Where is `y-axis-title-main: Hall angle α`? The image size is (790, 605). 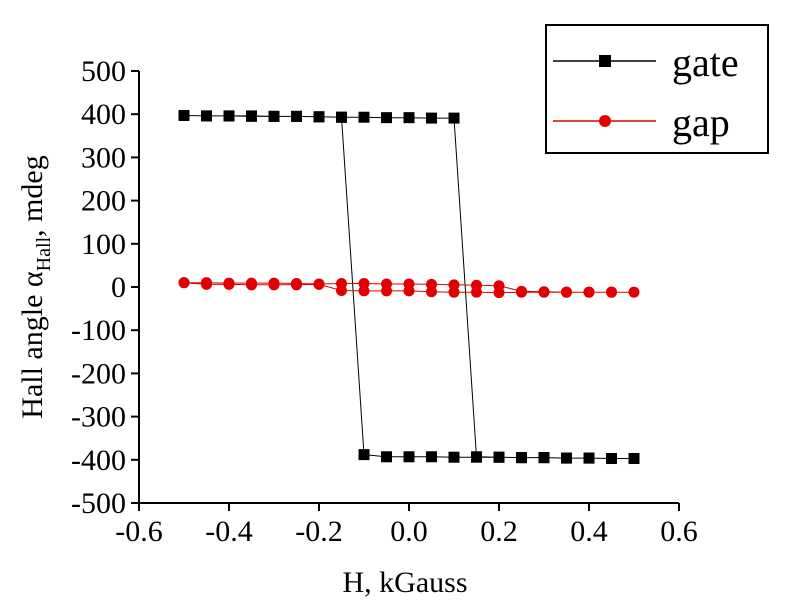 y-axis-title-main: Hall angle α is located at coordinates (32, 345).